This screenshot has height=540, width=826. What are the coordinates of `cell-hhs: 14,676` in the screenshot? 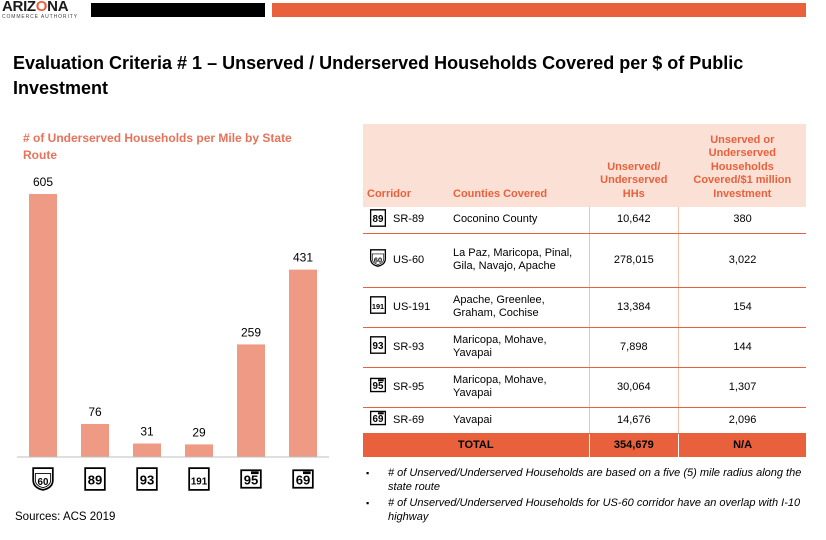 It's located at (633, 420).